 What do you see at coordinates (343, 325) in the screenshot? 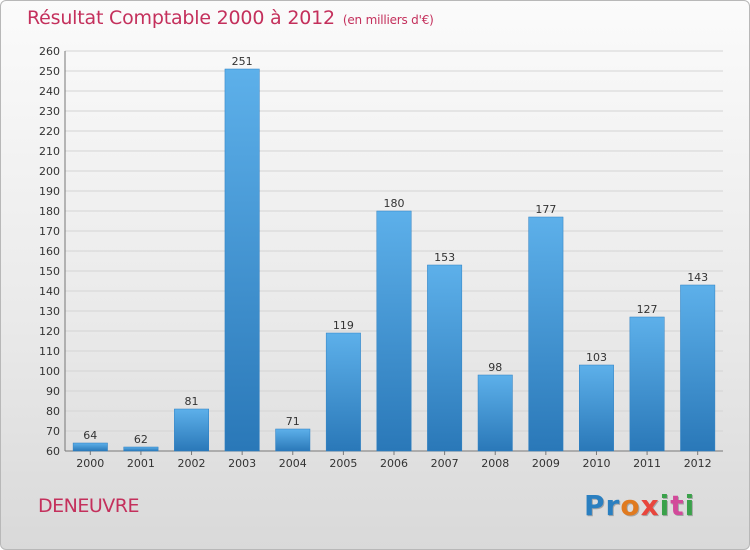
I see `value-label: 119` at bounding box center [343, 325].